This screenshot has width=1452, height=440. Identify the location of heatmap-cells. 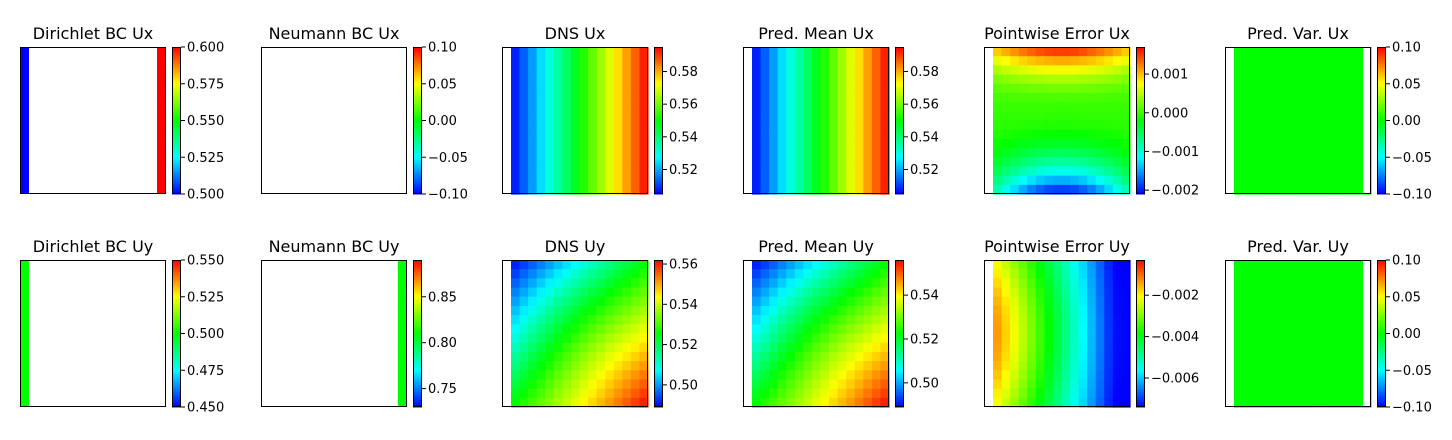
(402, 333).